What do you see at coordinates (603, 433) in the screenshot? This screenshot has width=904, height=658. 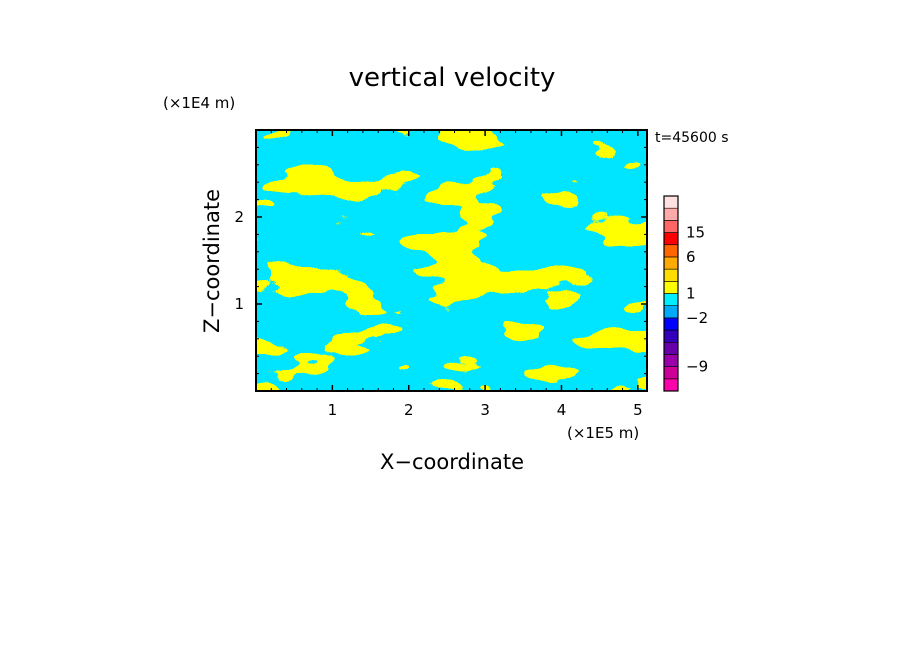 I see `x-unit-label: (×1E5 m)` at bounding box center [603, 433].